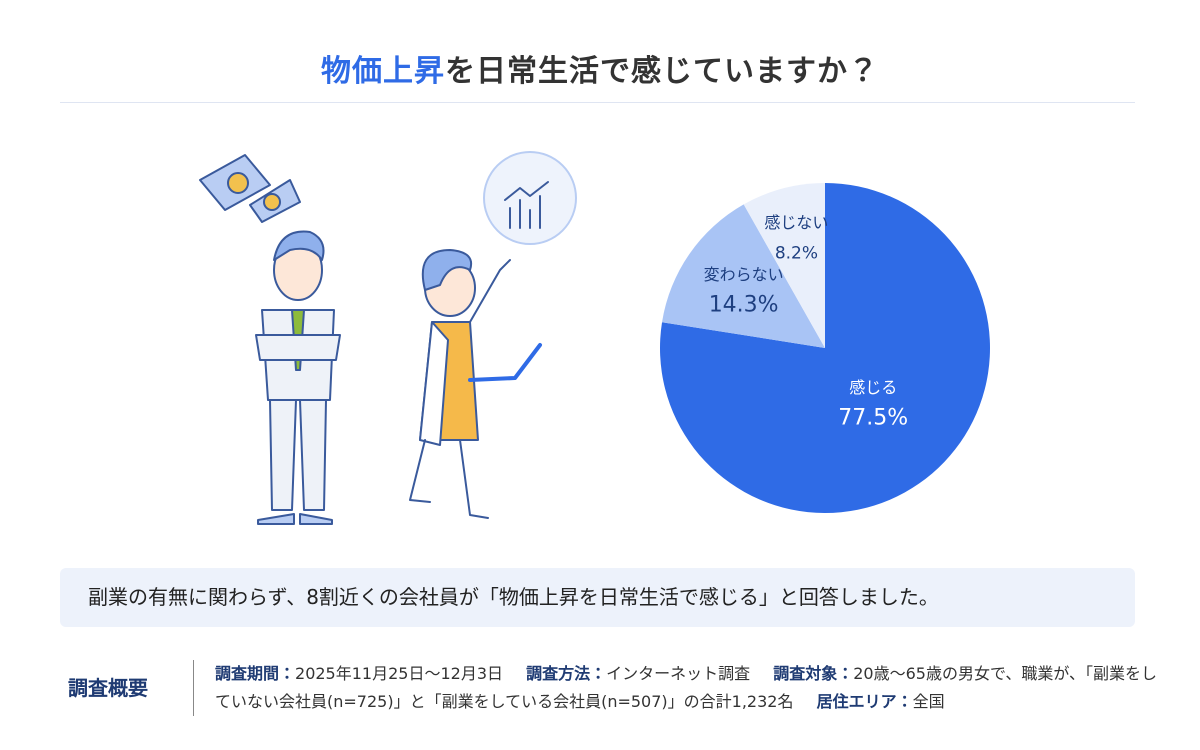  I want to click on title-highlight: 物価上昇, so click(383, 71).